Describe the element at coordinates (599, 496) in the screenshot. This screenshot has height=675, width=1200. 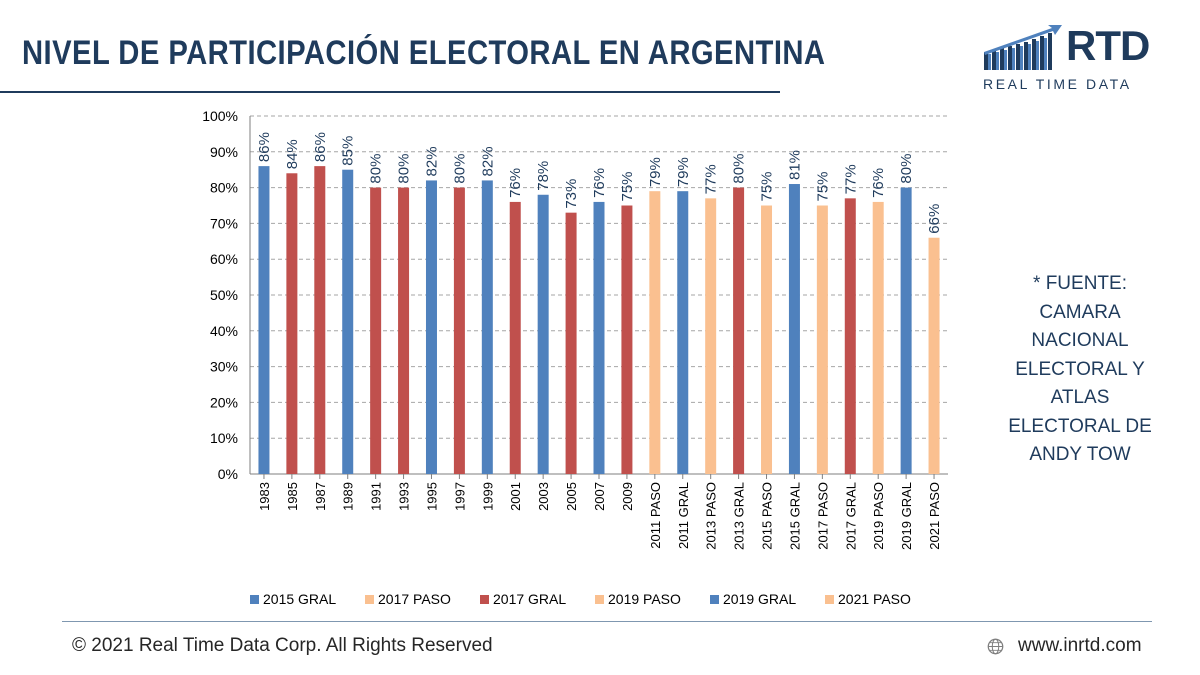
I see `category-label: 2007` at that location.